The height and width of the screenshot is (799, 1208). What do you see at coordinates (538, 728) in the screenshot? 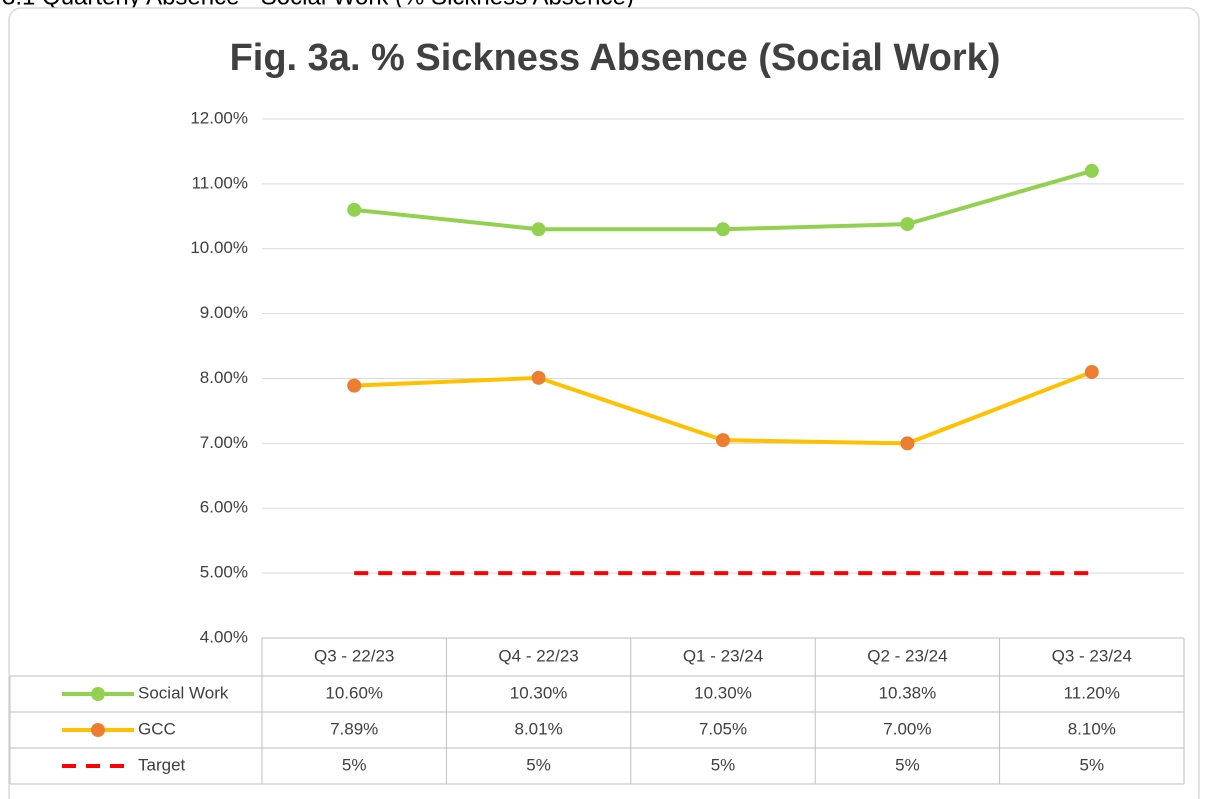
I see `table-value: 8.01%` at bounding box center [538, 728].